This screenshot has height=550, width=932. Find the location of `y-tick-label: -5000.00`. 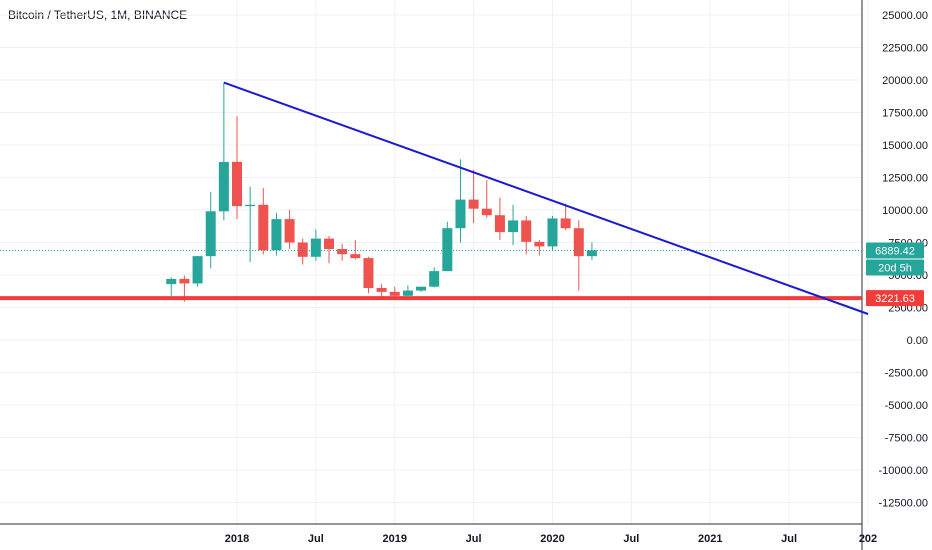

y-tick-label: -5000.00 is located at coordinates (906, 406).